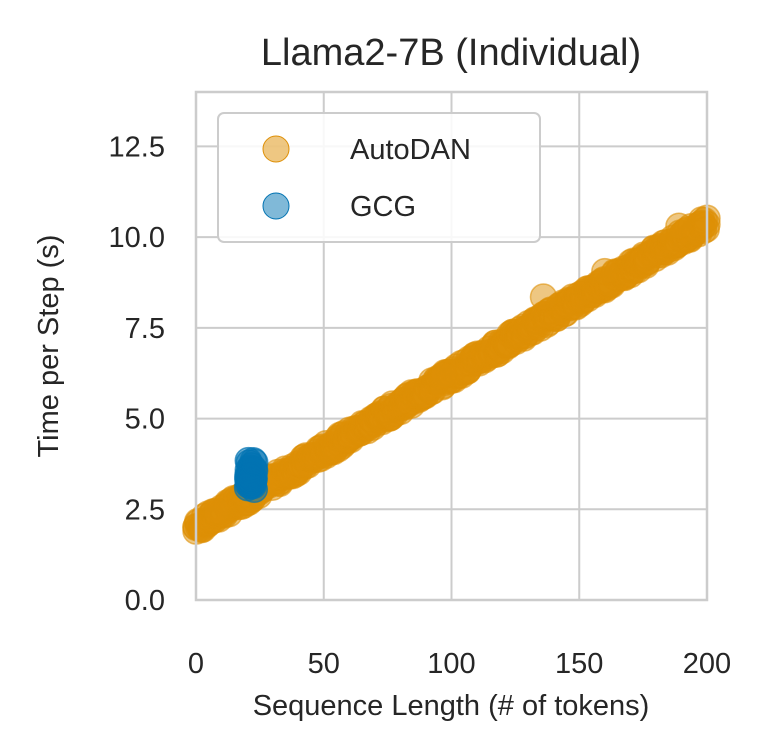 Image resolution: width=771 pixels, height=753 pixels. Describe the element at coordinates (137, 374) in the screenshot. I see `y-tick-labels: 0.0 2.5 5.0 7.5 10.0 12.5` at that location.